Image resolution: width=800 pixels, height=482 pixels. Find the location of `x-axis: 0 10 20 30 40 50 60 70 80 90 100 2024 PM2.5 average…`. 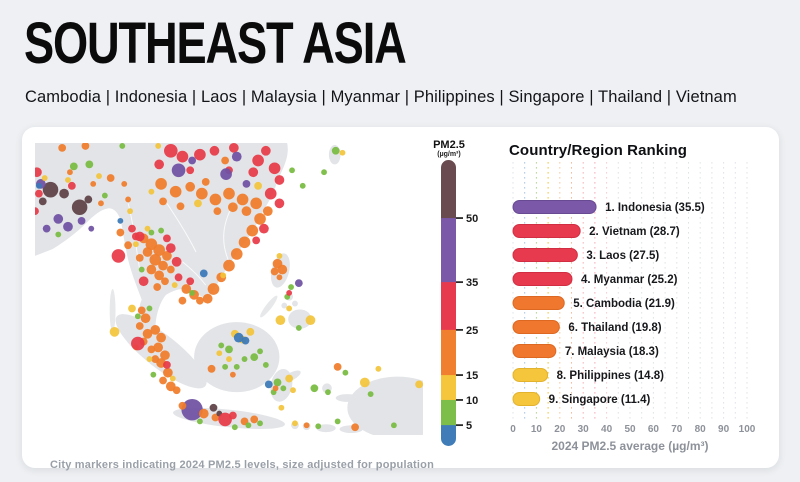

x-axis: 0 10 20 30 40 50 60 70 80 90 100 2024 PM2.5 average… is located at coordinates (633, 438).